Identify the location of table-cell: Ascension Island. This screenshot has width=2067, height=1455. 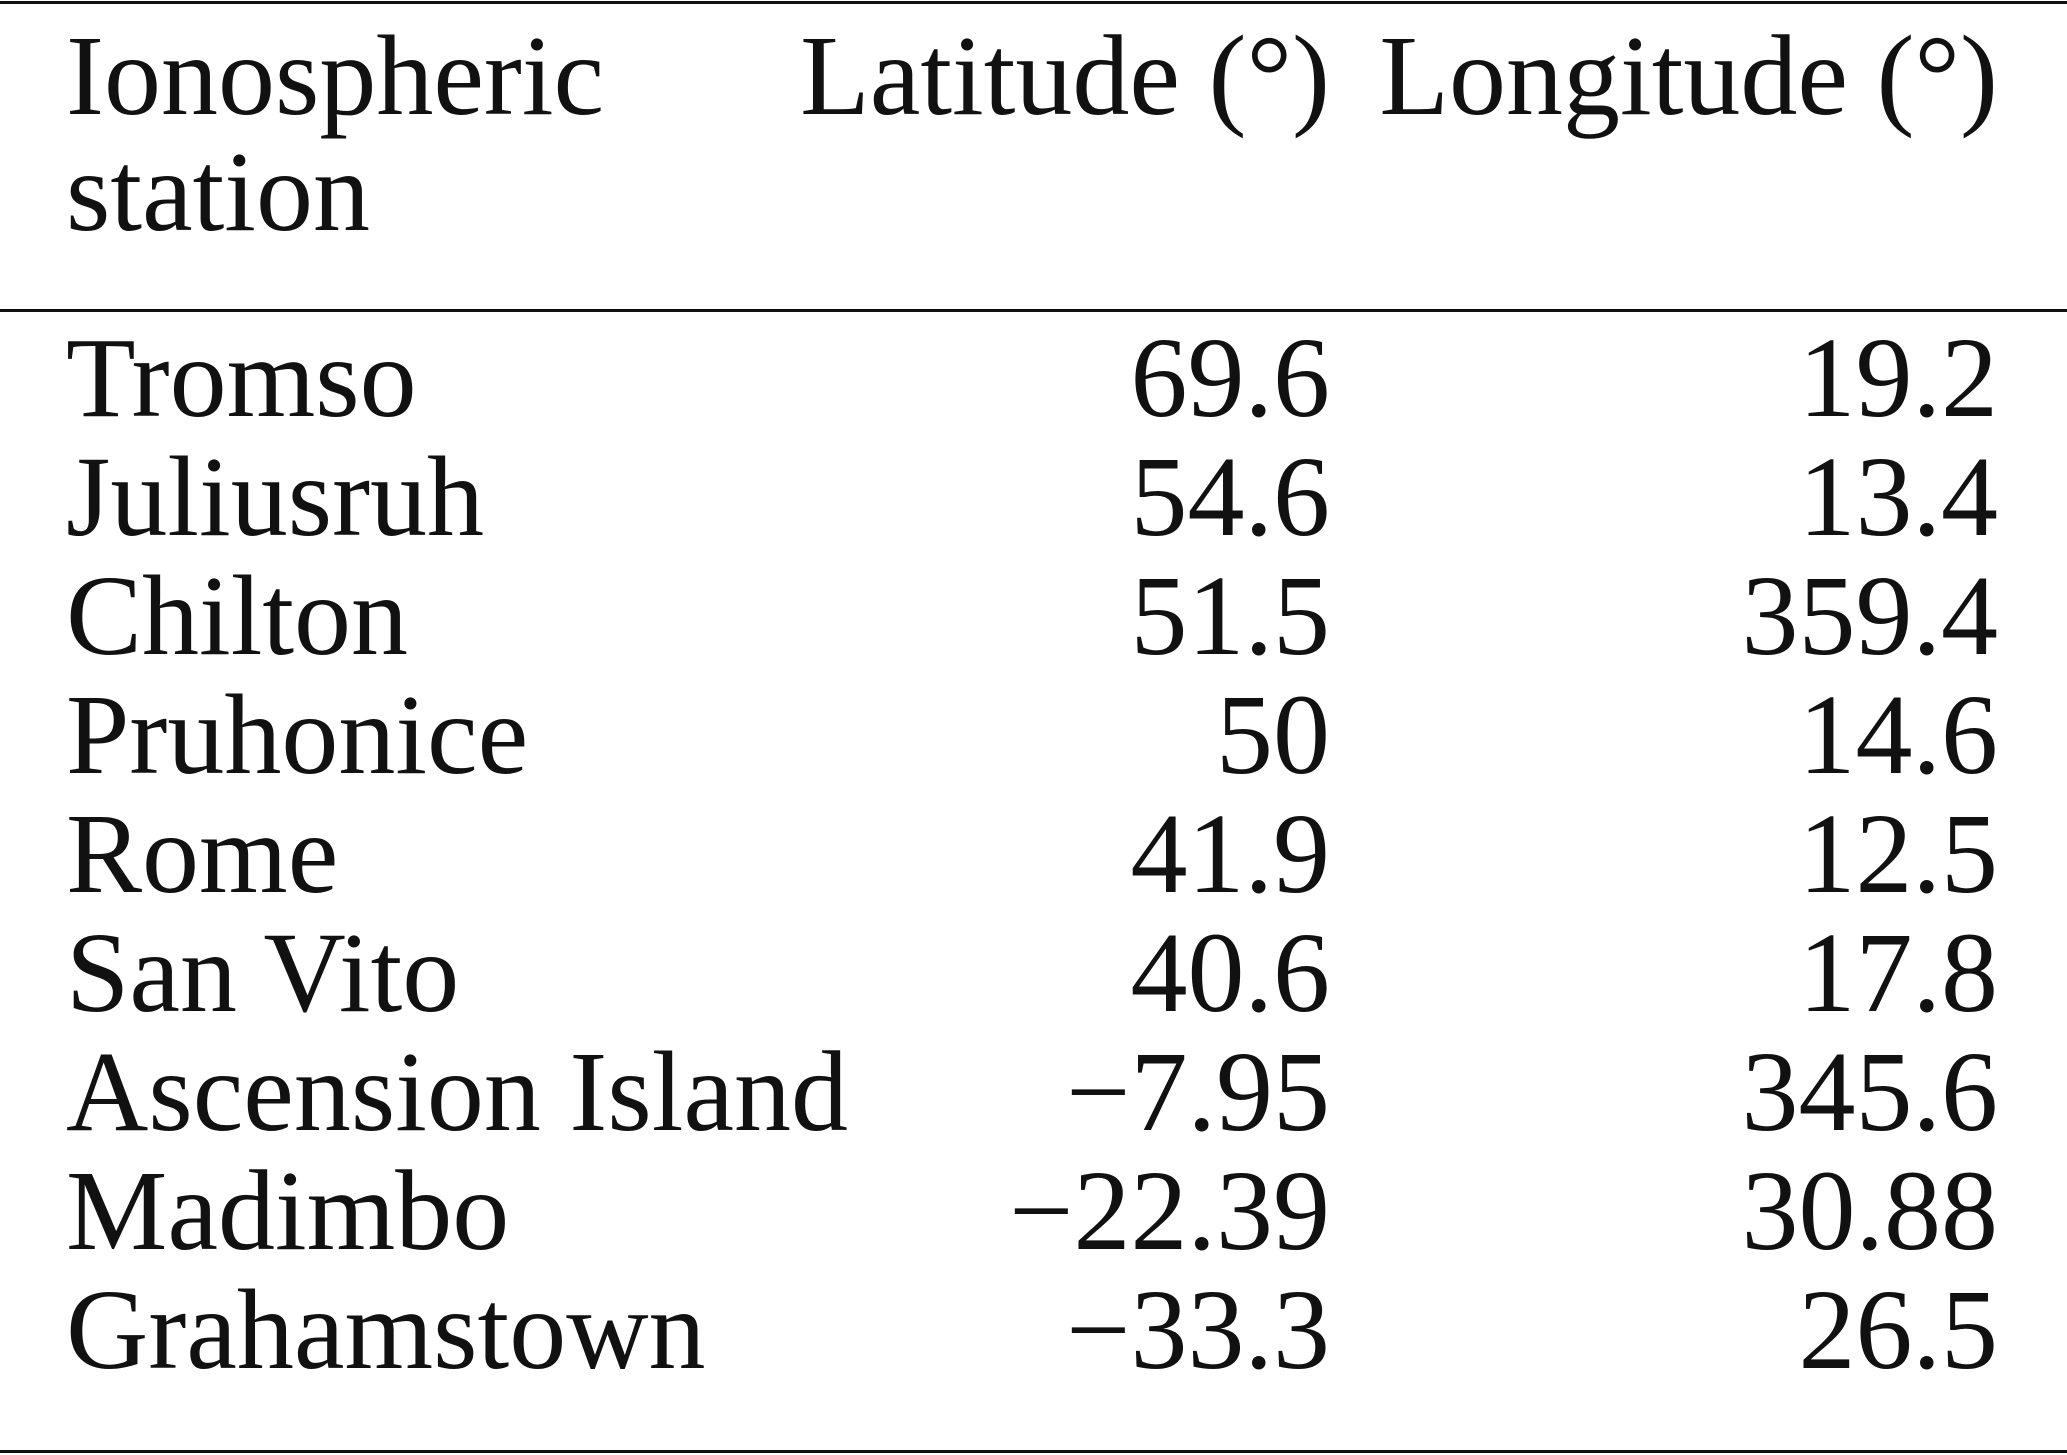
(457, 1091).